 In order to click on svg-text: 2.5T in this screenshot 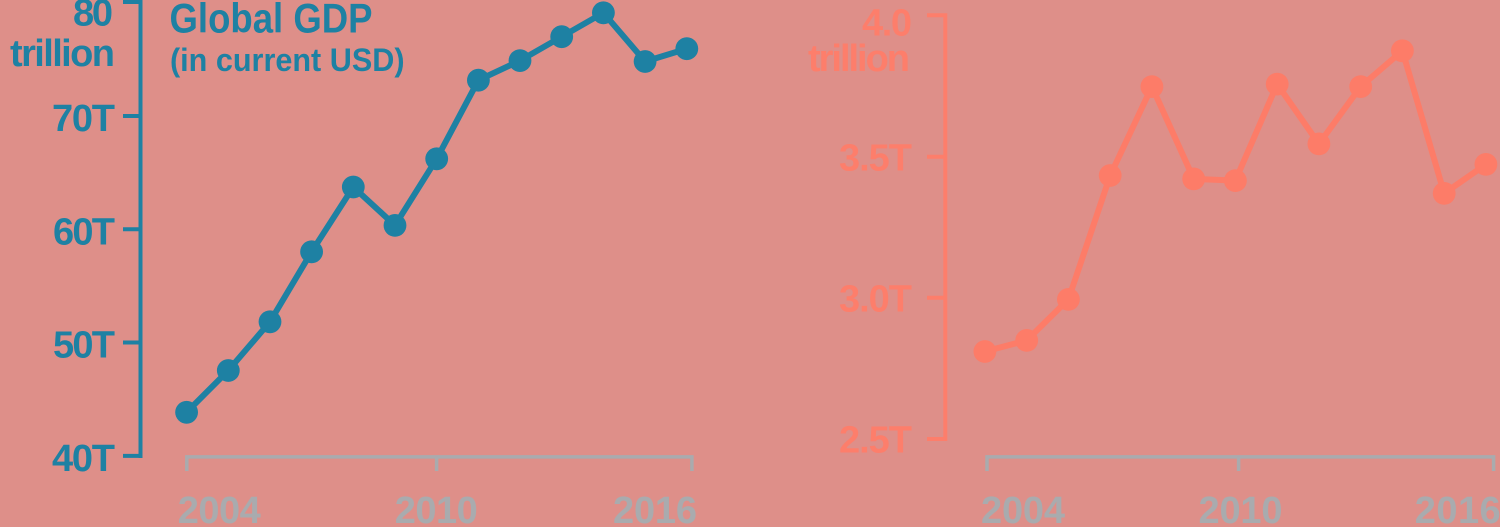, I will do `click(875, 441)`.